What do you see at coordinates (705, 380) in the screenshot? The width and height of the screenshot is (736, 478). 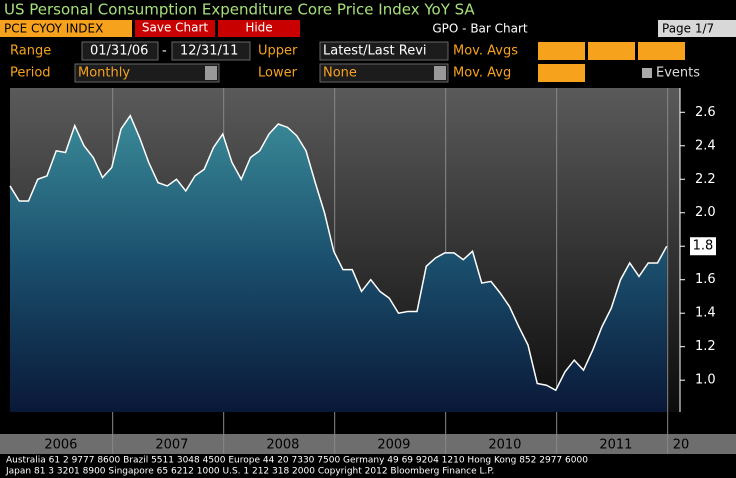 I see `y-tick-label: 1.0` at bounding box center [705, 380].